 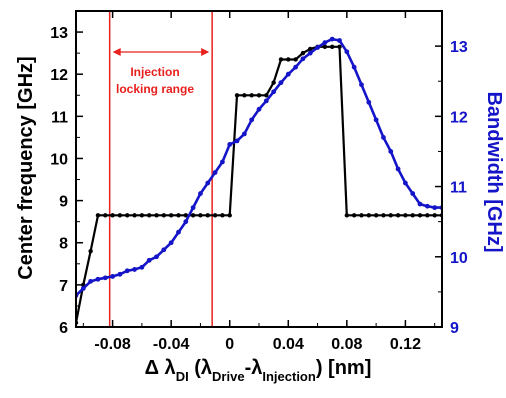 What do you see at coordinates (454, 328) in the screenshot?
I see `y-right-tick-label-0: 9` at bounding box center [454, 328].